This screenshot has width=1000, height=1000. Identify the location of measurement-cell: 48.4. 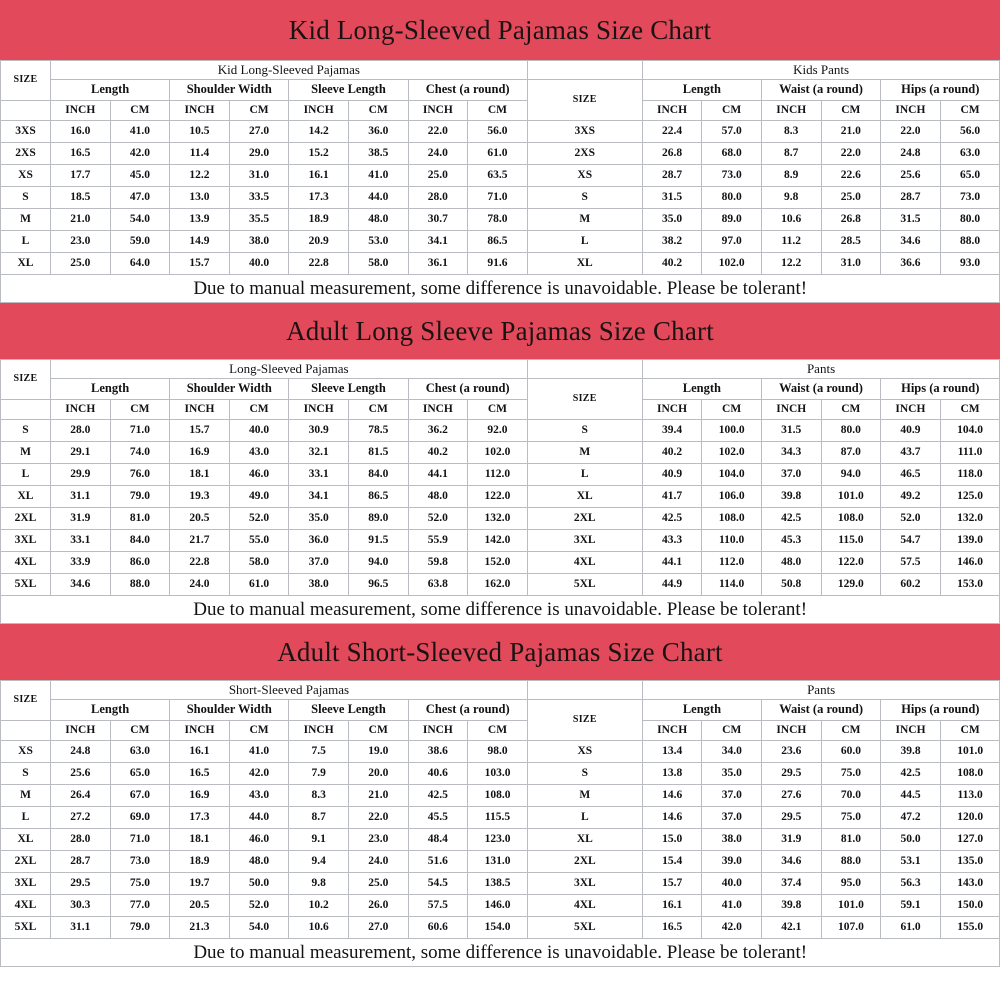
(438, 839).